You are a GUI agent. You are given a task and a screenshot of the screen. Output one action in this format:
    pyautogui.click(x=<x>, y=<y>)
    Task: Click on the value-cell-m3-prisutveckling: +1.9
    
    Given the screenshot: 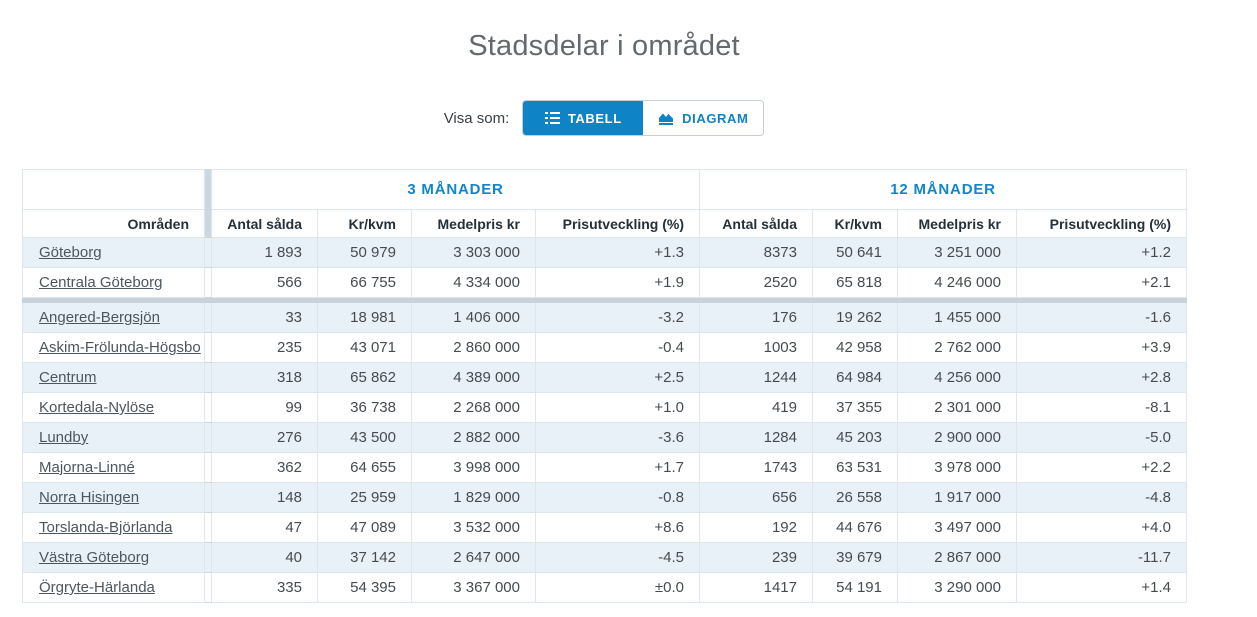 What is the action you would take?
    pyautogui.click(x=617, y=282)
    